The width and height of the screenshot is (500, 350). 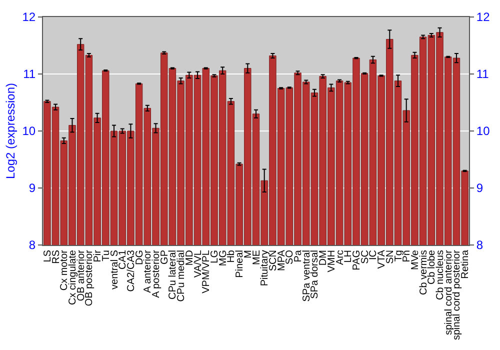 I want to click on y-tick-label: 8, so click(x=32, y=245).